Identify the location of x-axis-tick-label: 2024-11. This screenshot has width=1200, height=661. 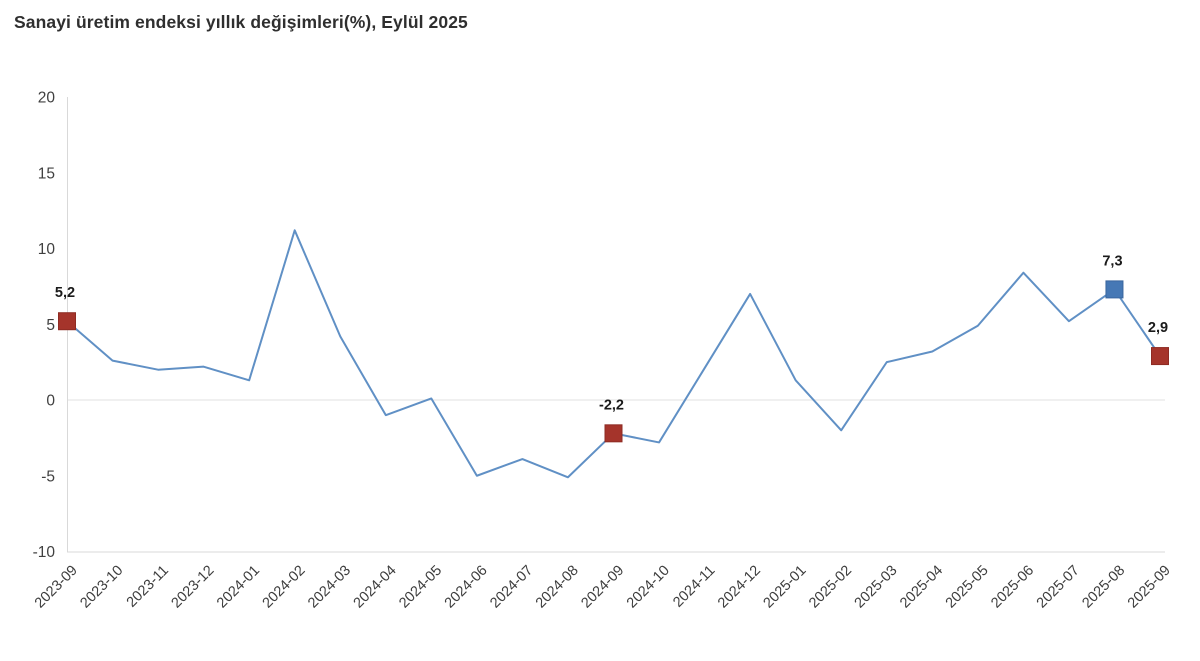
(694, 587).